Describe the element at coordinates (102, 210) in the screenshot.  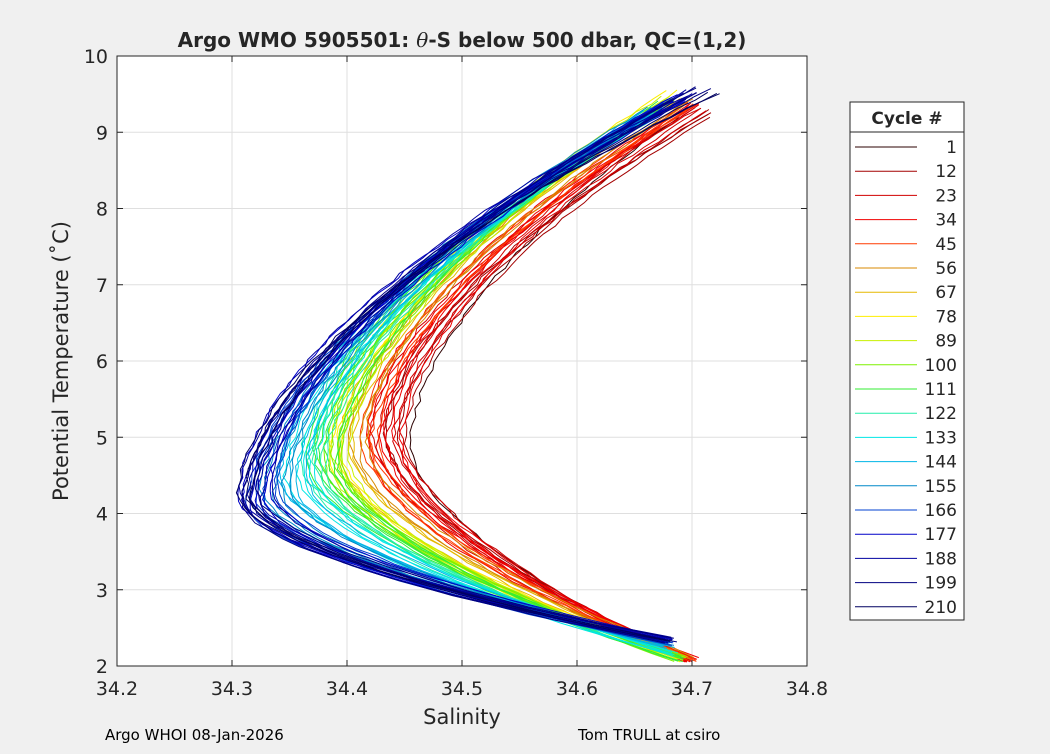
I see `y-tick-label: 8` at that location.